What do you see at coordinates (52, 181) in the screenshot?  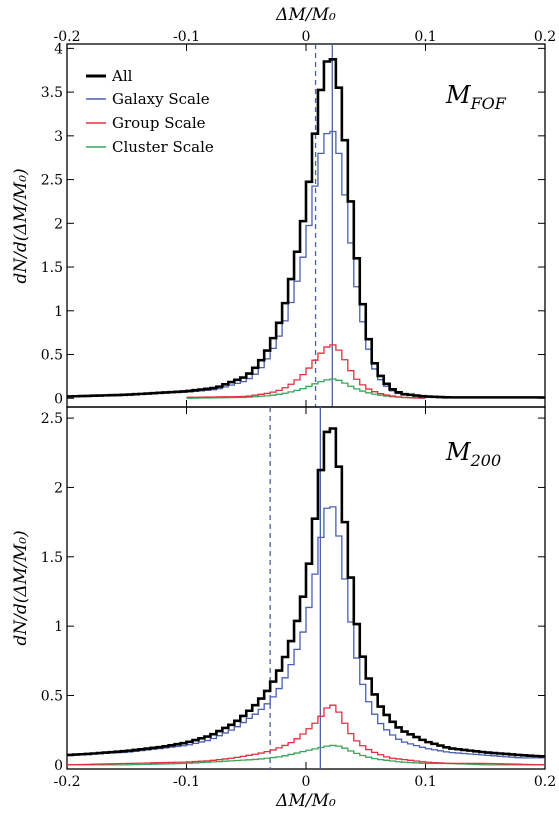 I see `y-tick-label-top-5: 2.5` at bounding box center [52, 181].